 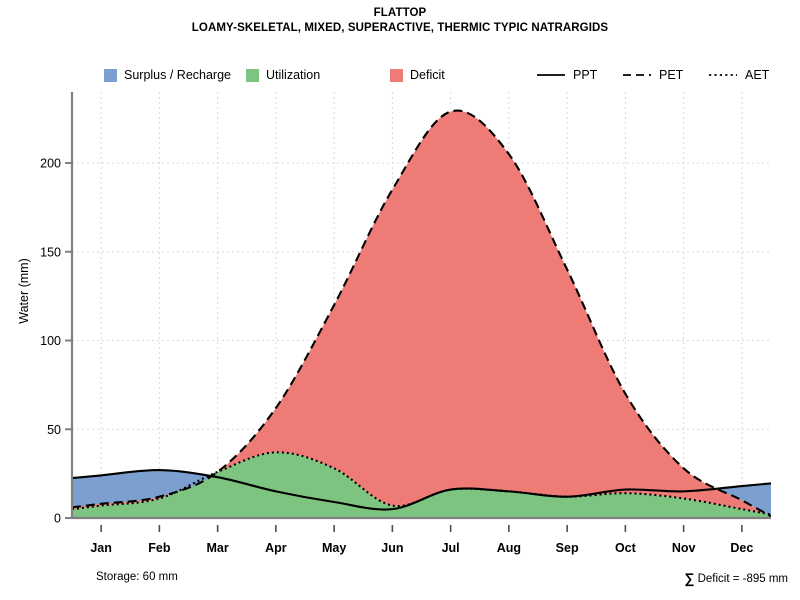 What do you see at coordinates (427, 75) in the screenshot?
I see `legend-label-deficit: Deficit` at bounding box center [427, 75].